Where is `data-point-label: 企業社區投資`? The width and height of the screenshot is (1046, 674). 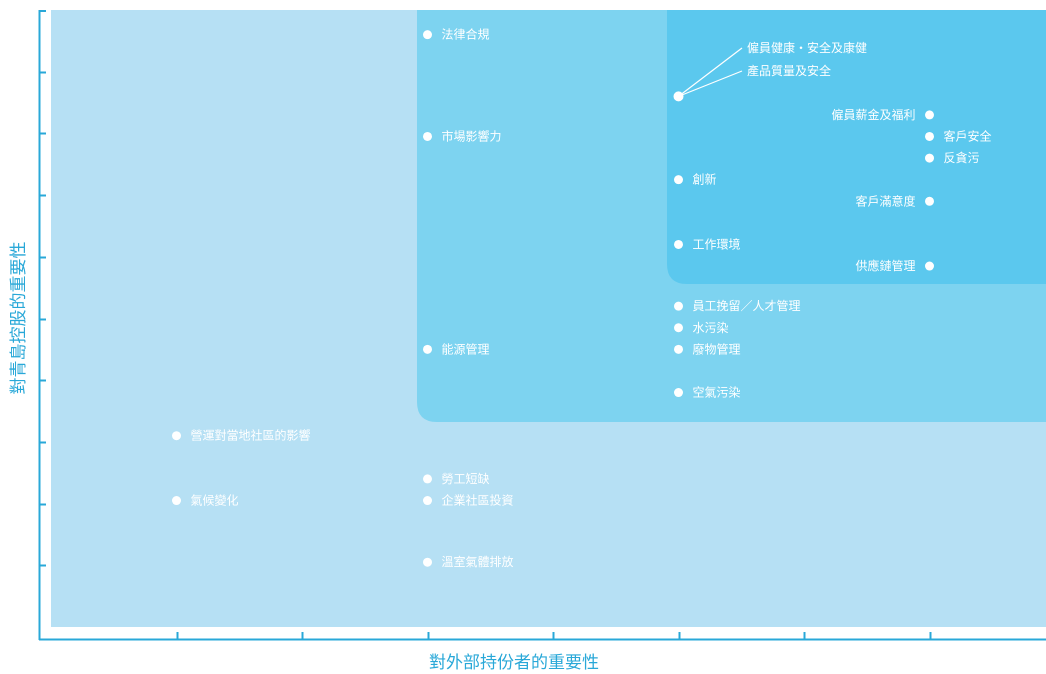
data-point-label: 企業社區投資 is located at coordinates (478, 500).